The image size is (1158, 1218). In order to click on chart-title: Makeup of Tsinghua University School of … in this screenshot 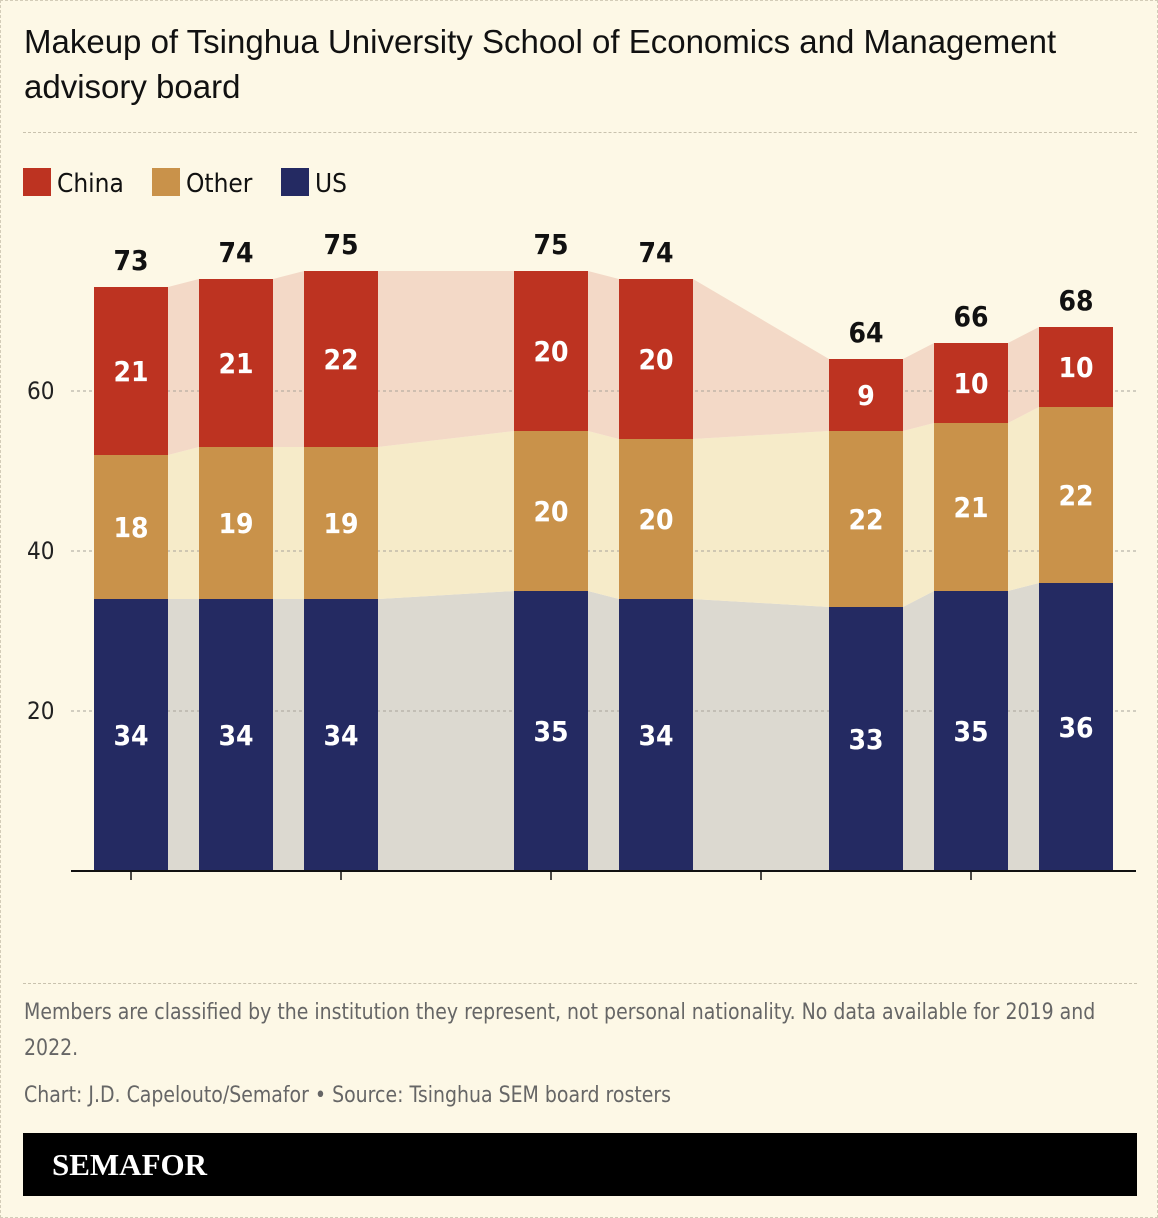, I will do `click(540, 64)`.